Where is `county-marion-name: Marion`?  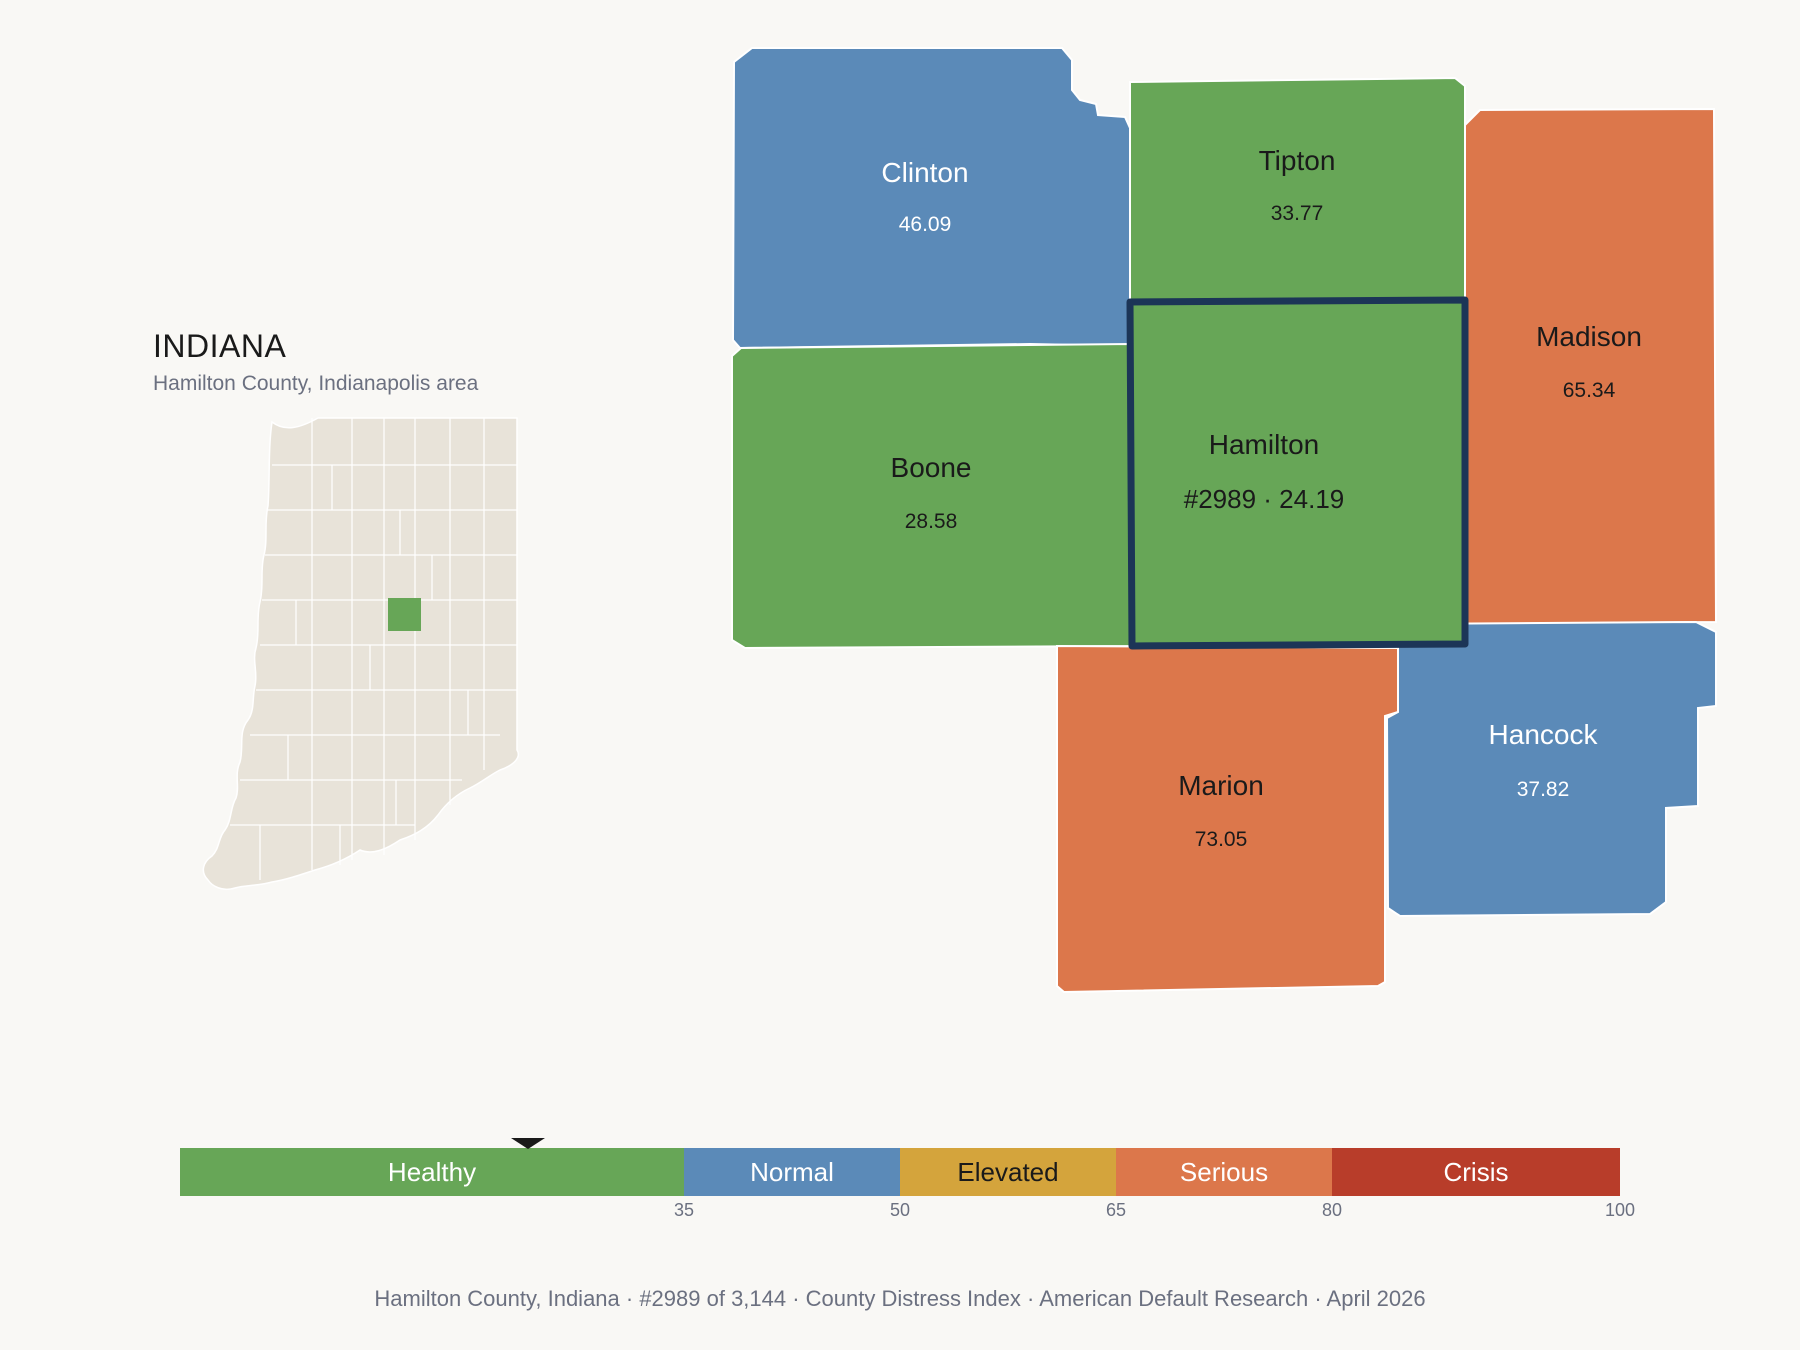 county-marion-name: Marion is located at coordinates (1221, 785).